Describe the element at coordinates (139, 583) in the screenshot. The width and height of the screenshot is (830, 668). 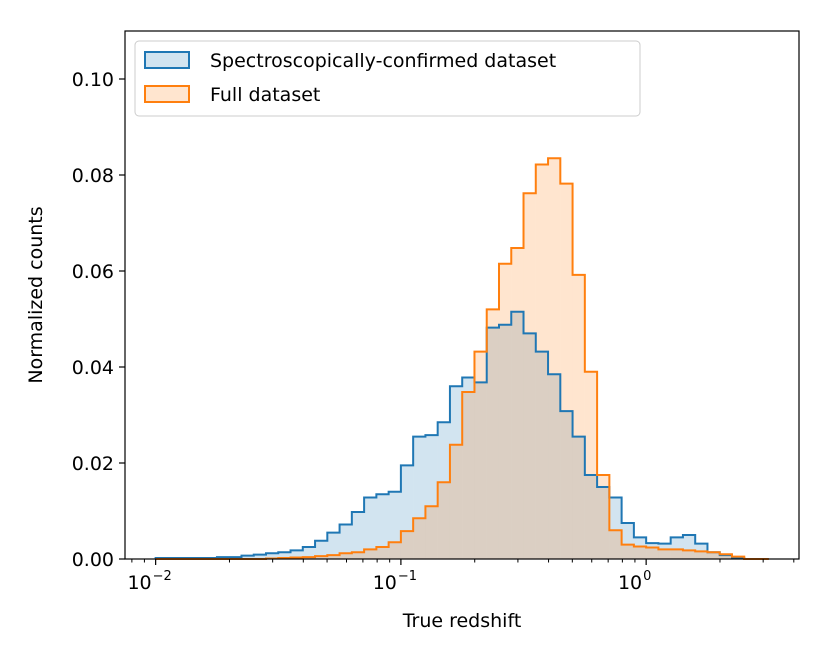
I see `x-tick-label-base-0: 10` at that location.